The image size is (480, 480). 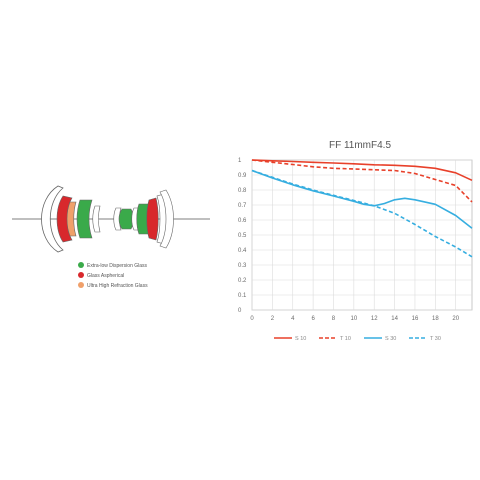 I want to click on x-tick-label: 10, so click(x=354, y=319).